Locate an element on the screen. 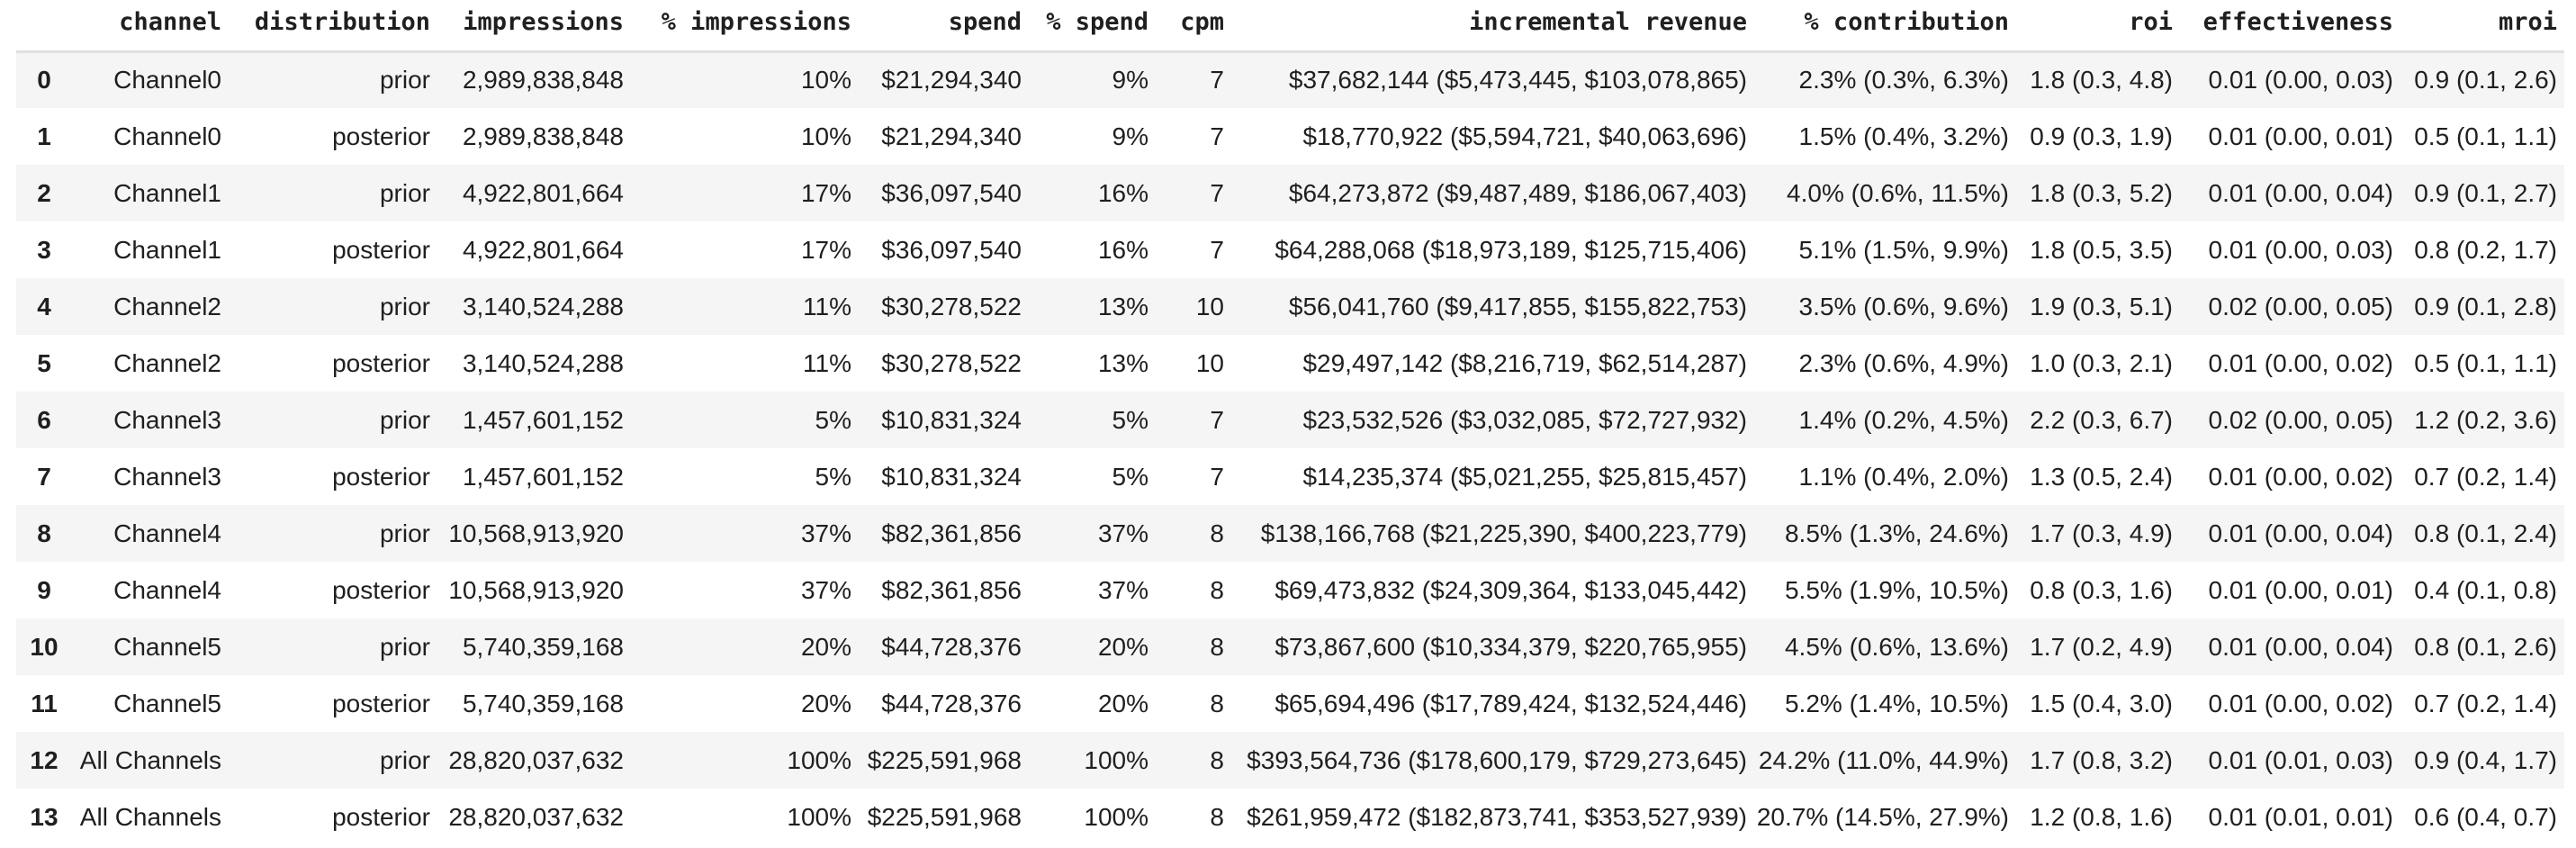 Image resolution: width=2576 pixels, height=848 pixels. row-index: 2 is located at coordinates (44, 193).